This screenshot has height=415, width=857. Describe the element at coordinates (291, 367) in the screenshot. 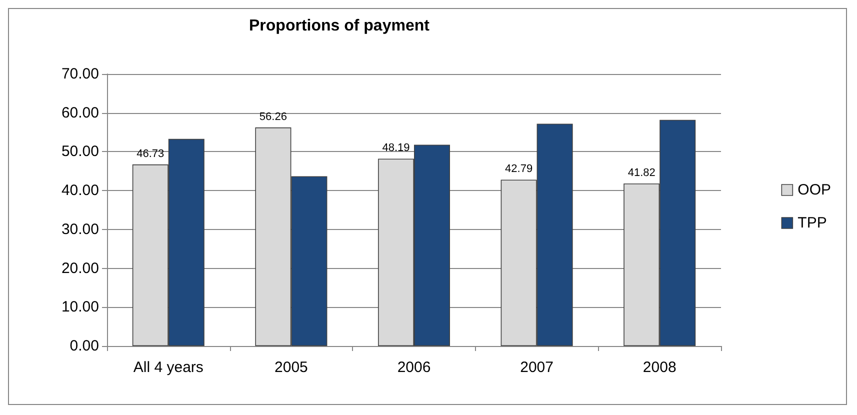

I see `x-tick-label: 2005` at that location.